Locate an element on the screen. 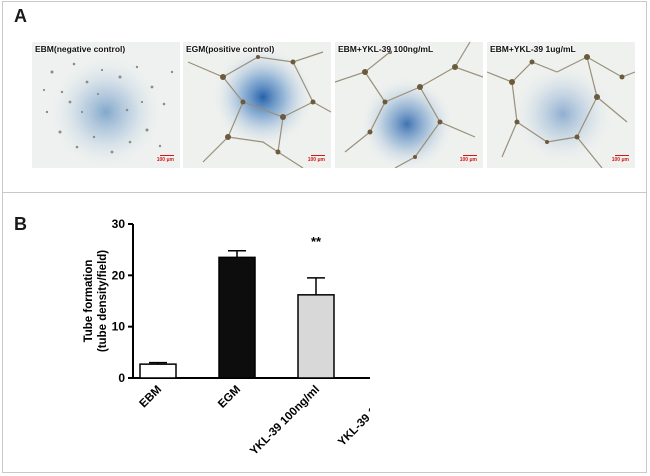 The image size is (650, 476). micrograph-ebm: EBM(negative control) 100 μm is located at coordinates (106, 105).